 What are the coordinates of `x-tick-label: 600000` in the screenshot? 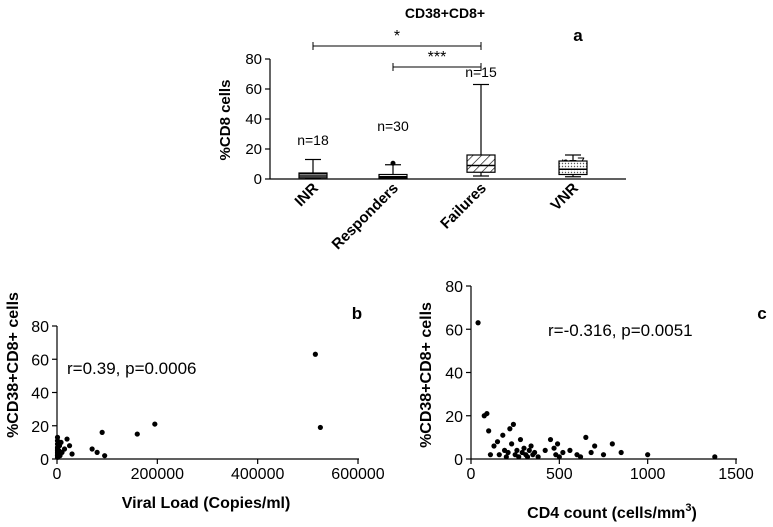 It's located at (357, 474).